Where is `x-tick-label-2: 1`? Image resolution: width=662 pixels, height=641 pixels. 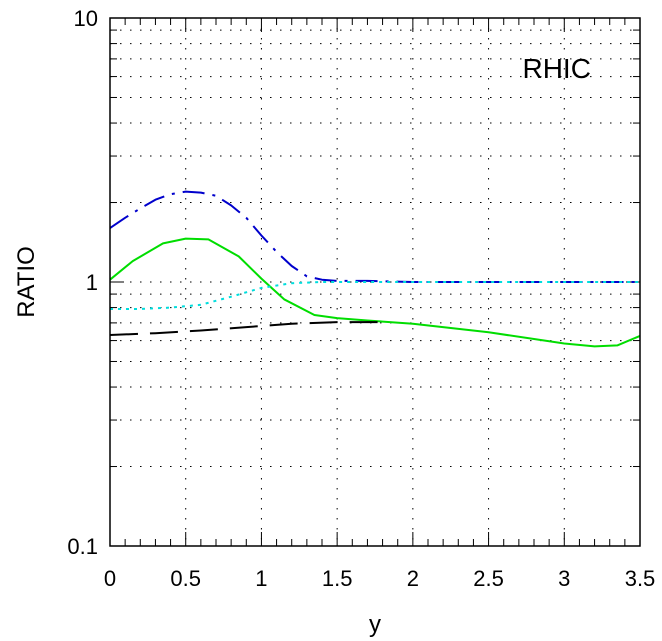 x-tick-label-2: 1 is located at coordinates (261, 578).